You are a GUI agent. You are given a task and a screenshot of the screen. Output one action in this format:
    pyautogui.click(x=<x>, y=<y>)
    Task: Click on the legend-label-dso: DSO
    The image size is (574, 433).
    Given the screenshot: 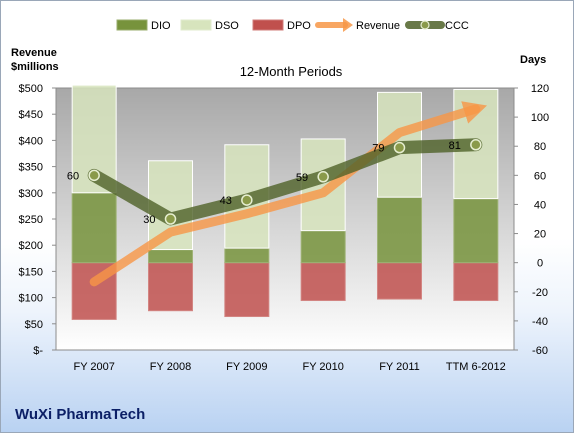 What is the action you would take?
    pyautogui.click(x=227, y=26)
    